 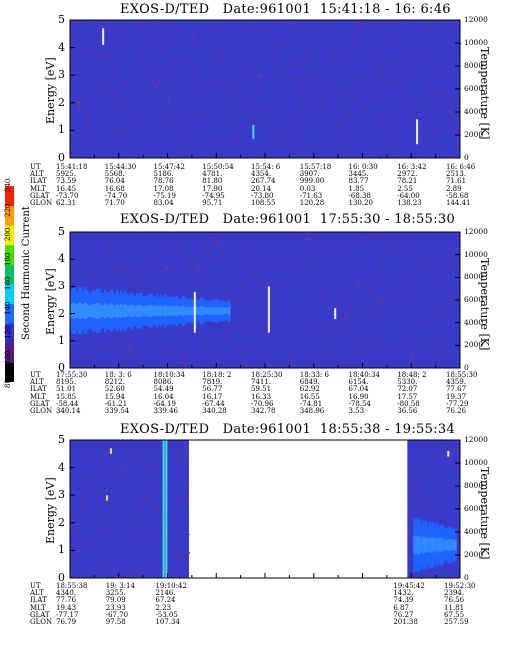 I want to click on ephemeris-value: -80.58, so click(x=408, y=403).